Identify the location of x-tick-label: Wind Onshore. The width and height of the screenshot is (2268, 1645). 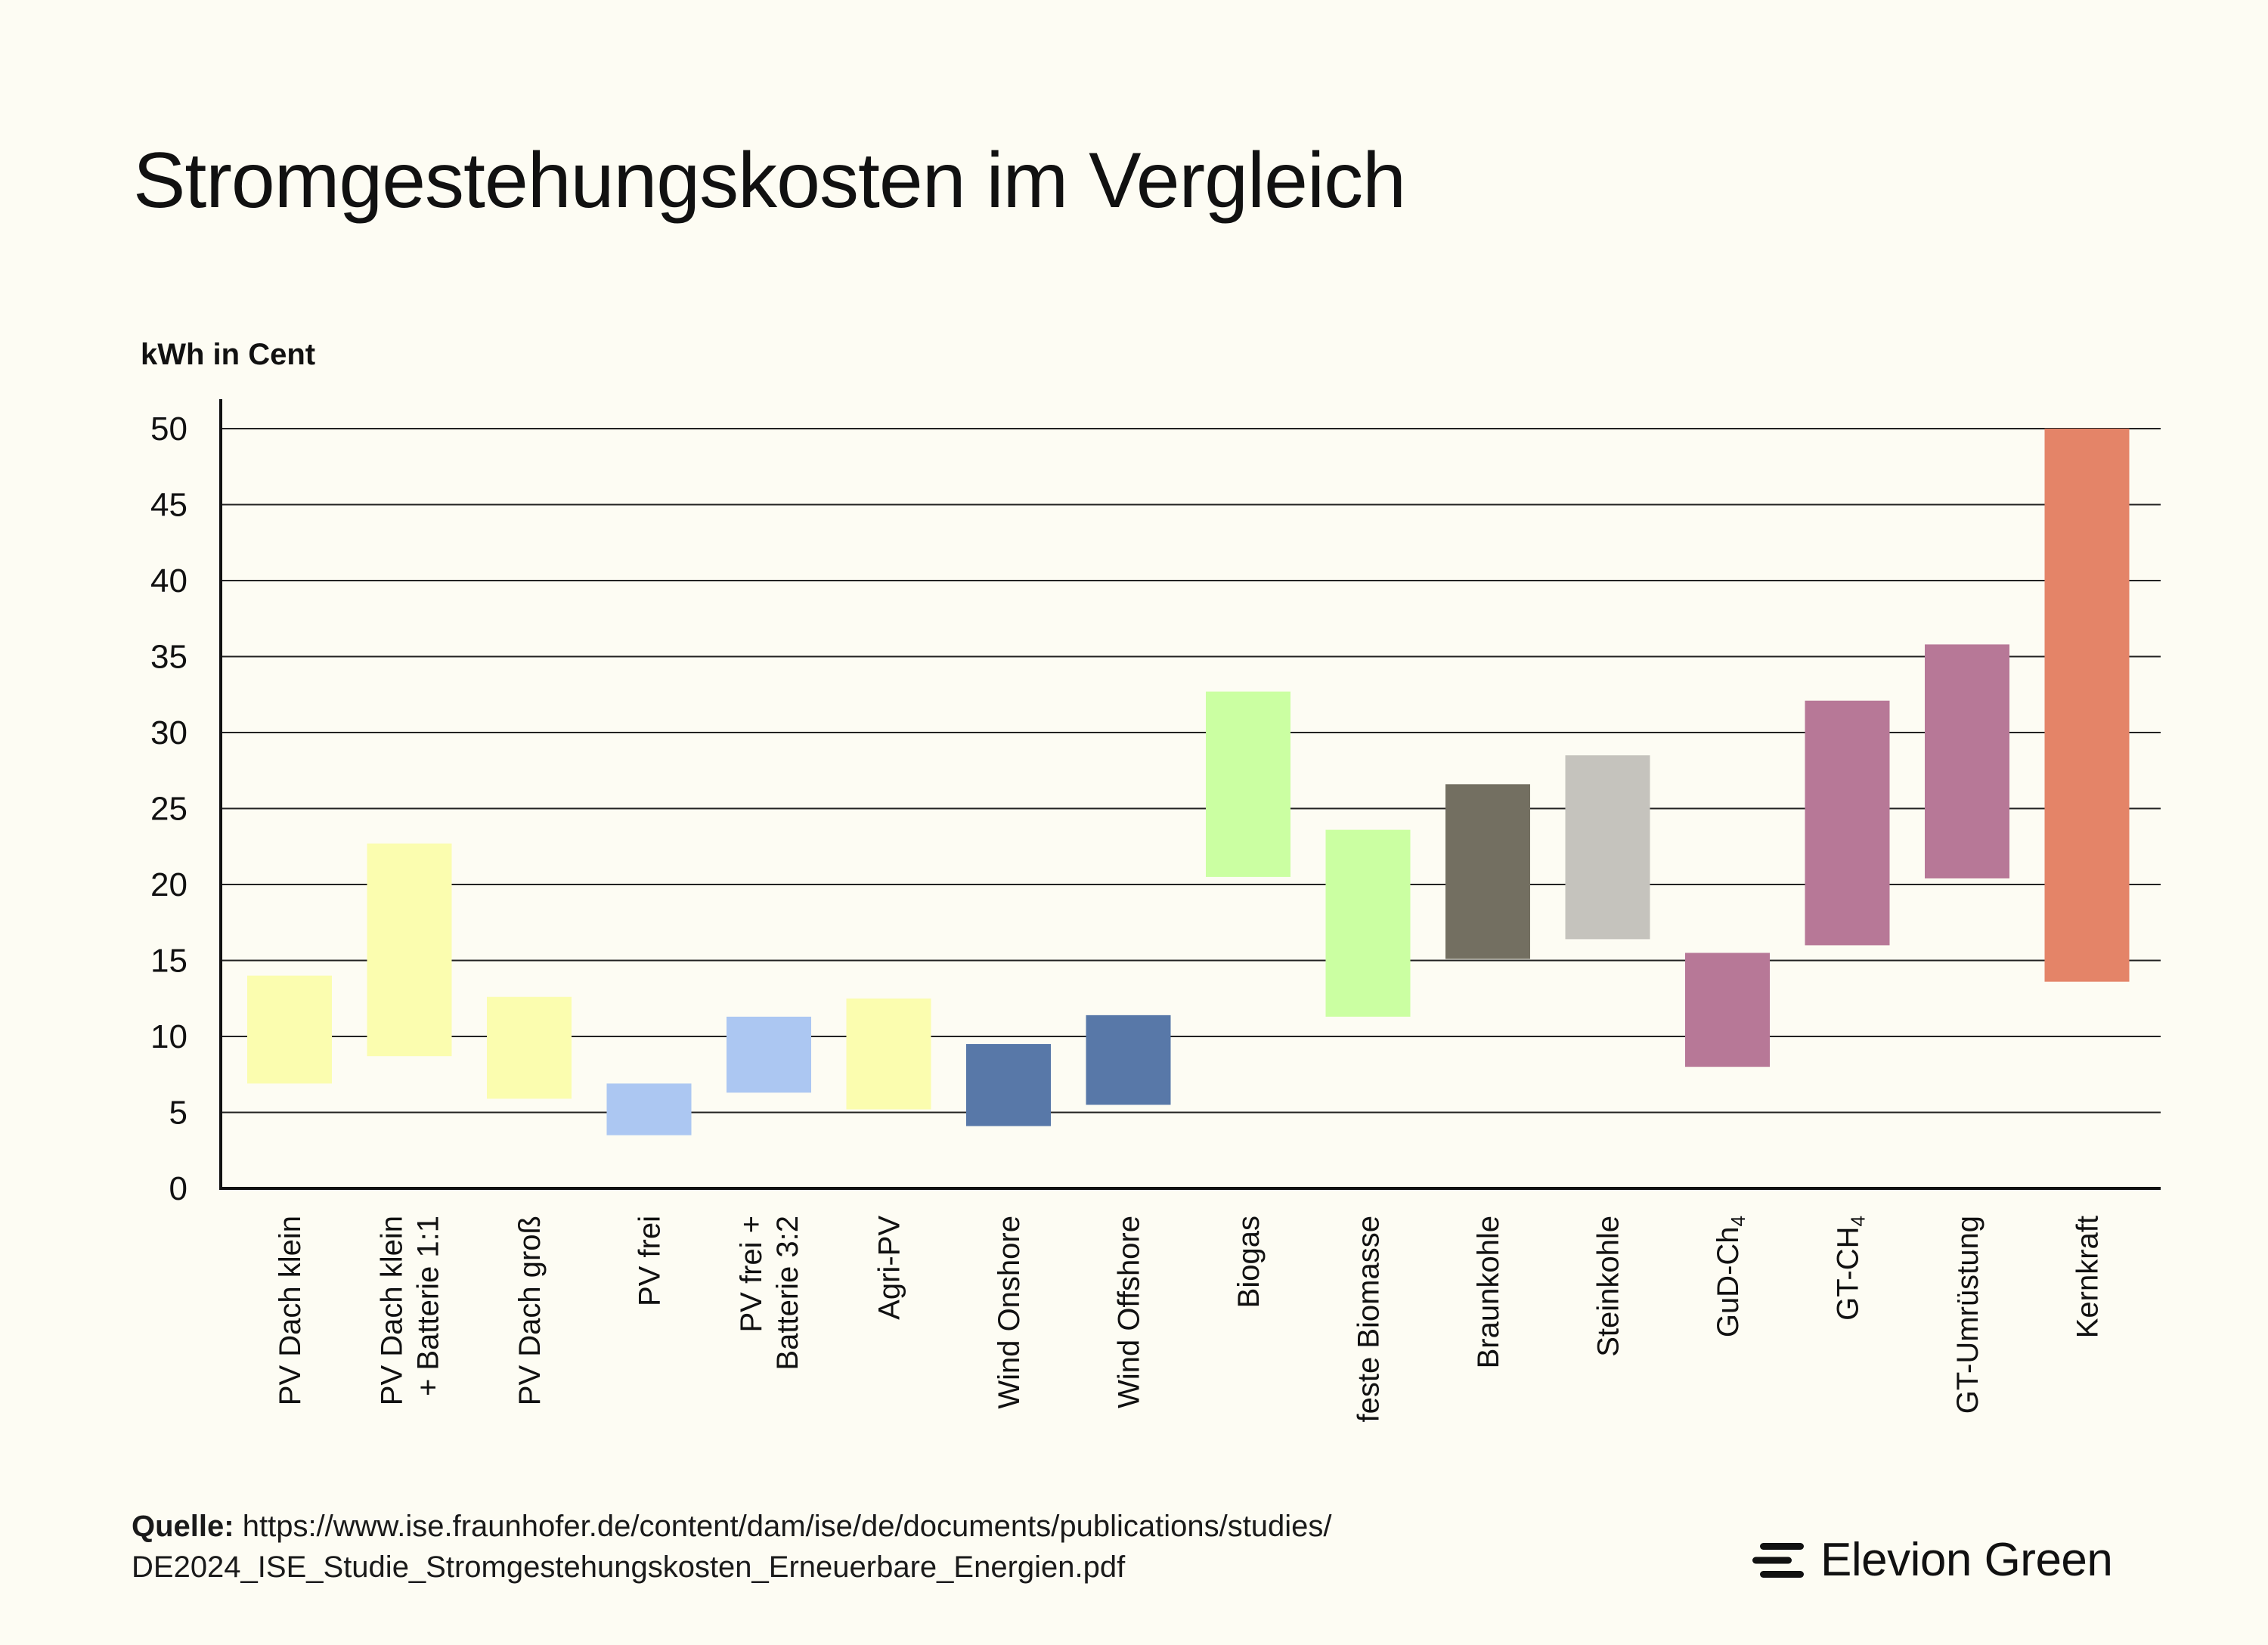
(1009, 1312).